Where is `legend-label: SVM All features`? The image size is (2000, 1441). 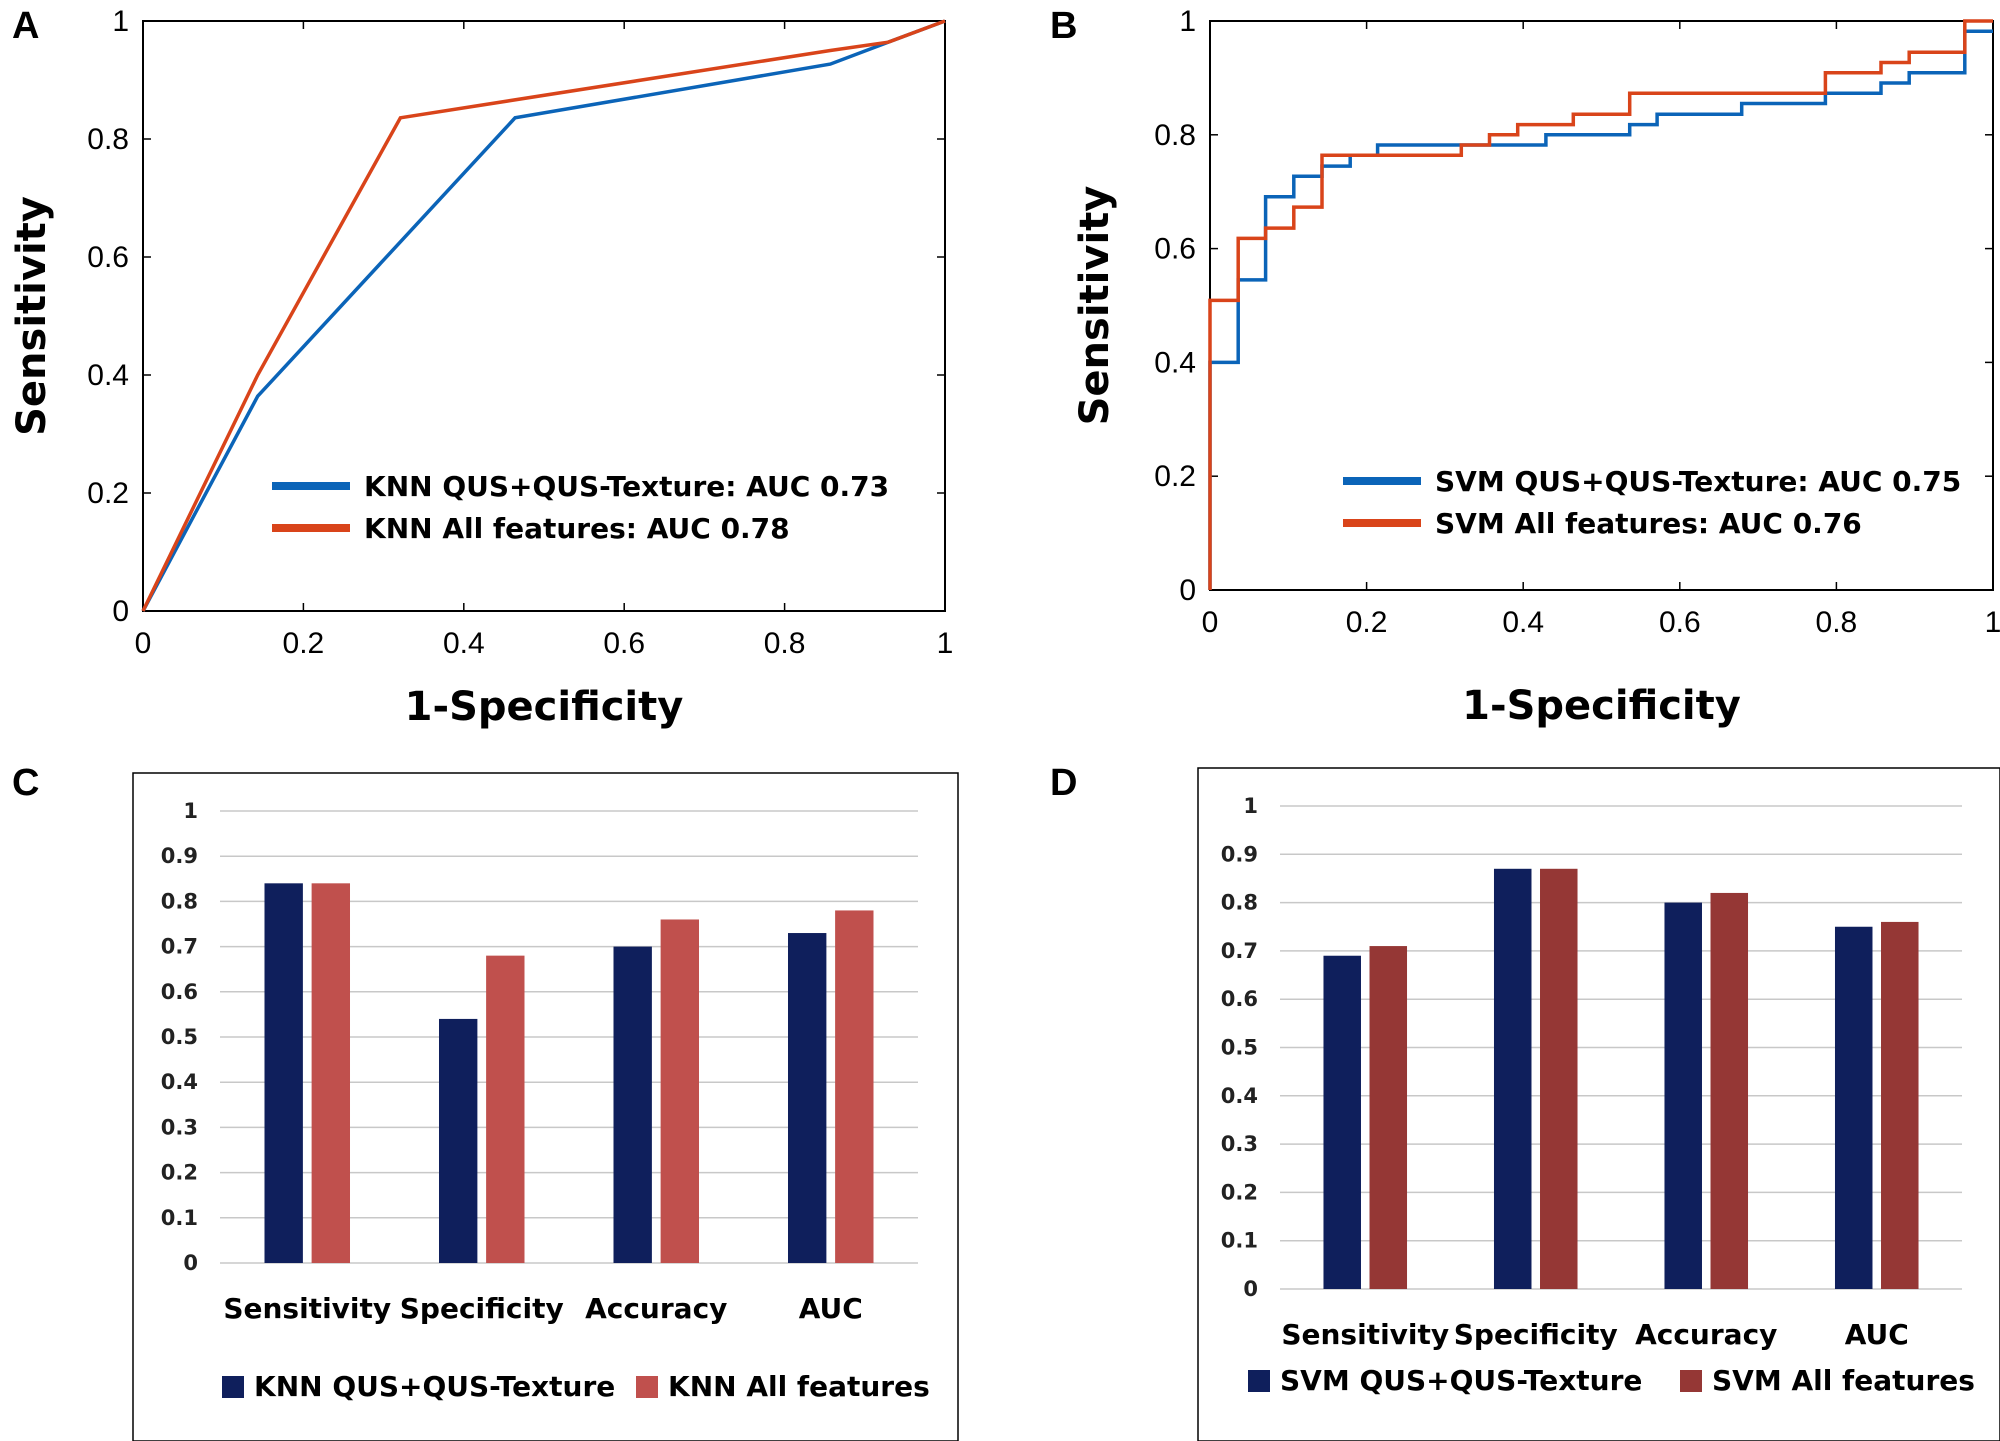 legend-label: SVM All features is located at coordinates (1843, 1380).